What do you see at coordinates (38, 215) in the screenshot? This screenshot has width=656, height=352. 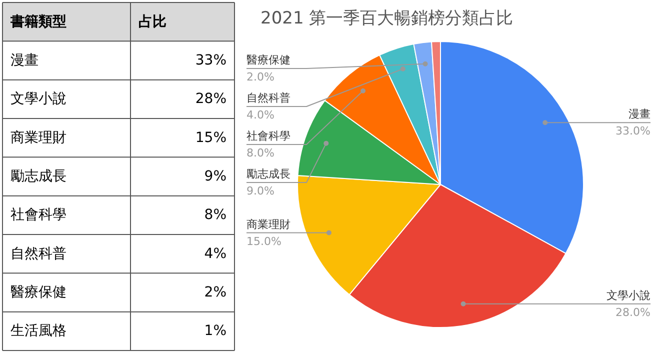 I see `text: 社會科學` at bounding box center [38, 215].